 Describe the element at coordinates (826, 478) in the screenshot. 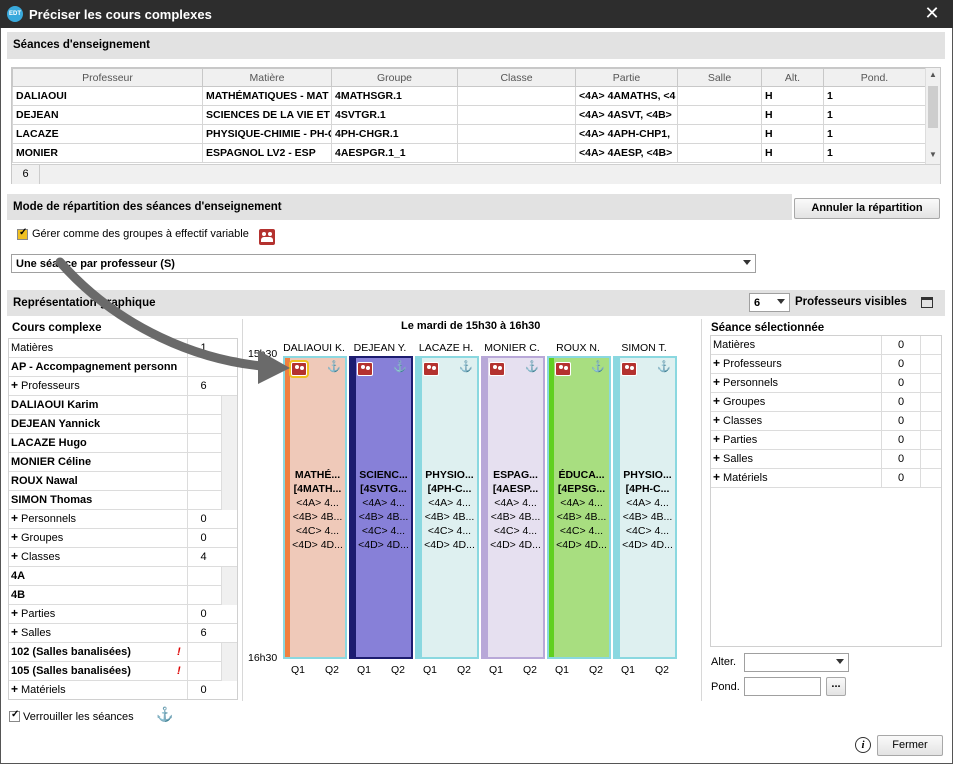

I see `seance-selectionnee-row: + Matériels 0` at that location.